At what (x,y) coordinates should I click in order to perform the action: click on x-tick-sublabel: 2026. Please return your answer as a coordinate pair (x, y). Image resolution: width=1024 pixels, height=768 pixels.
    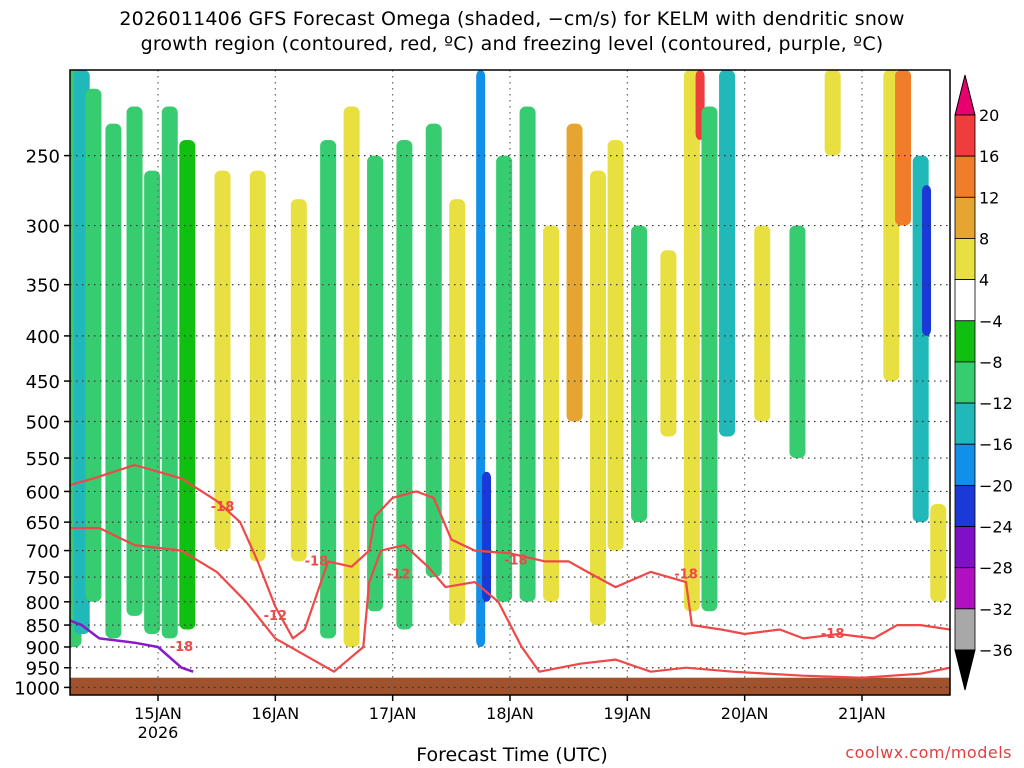
    Looking at the image, I should click on (158, 732).